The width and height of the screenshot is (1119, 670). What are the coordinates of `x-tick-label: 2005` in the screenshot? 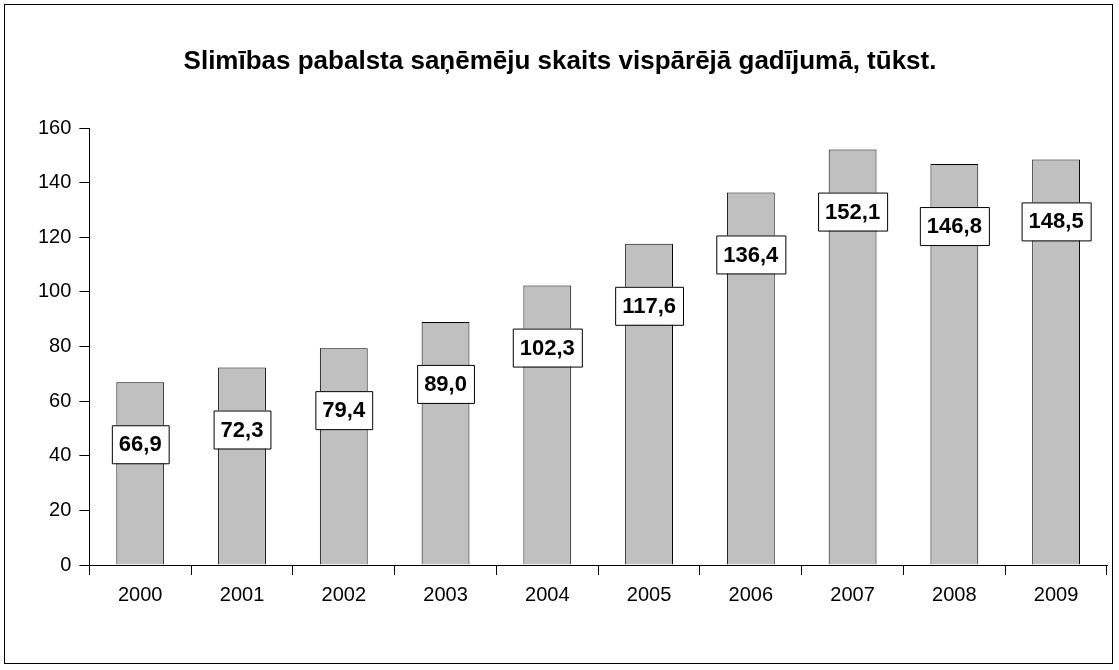 It's located at (649, 593).